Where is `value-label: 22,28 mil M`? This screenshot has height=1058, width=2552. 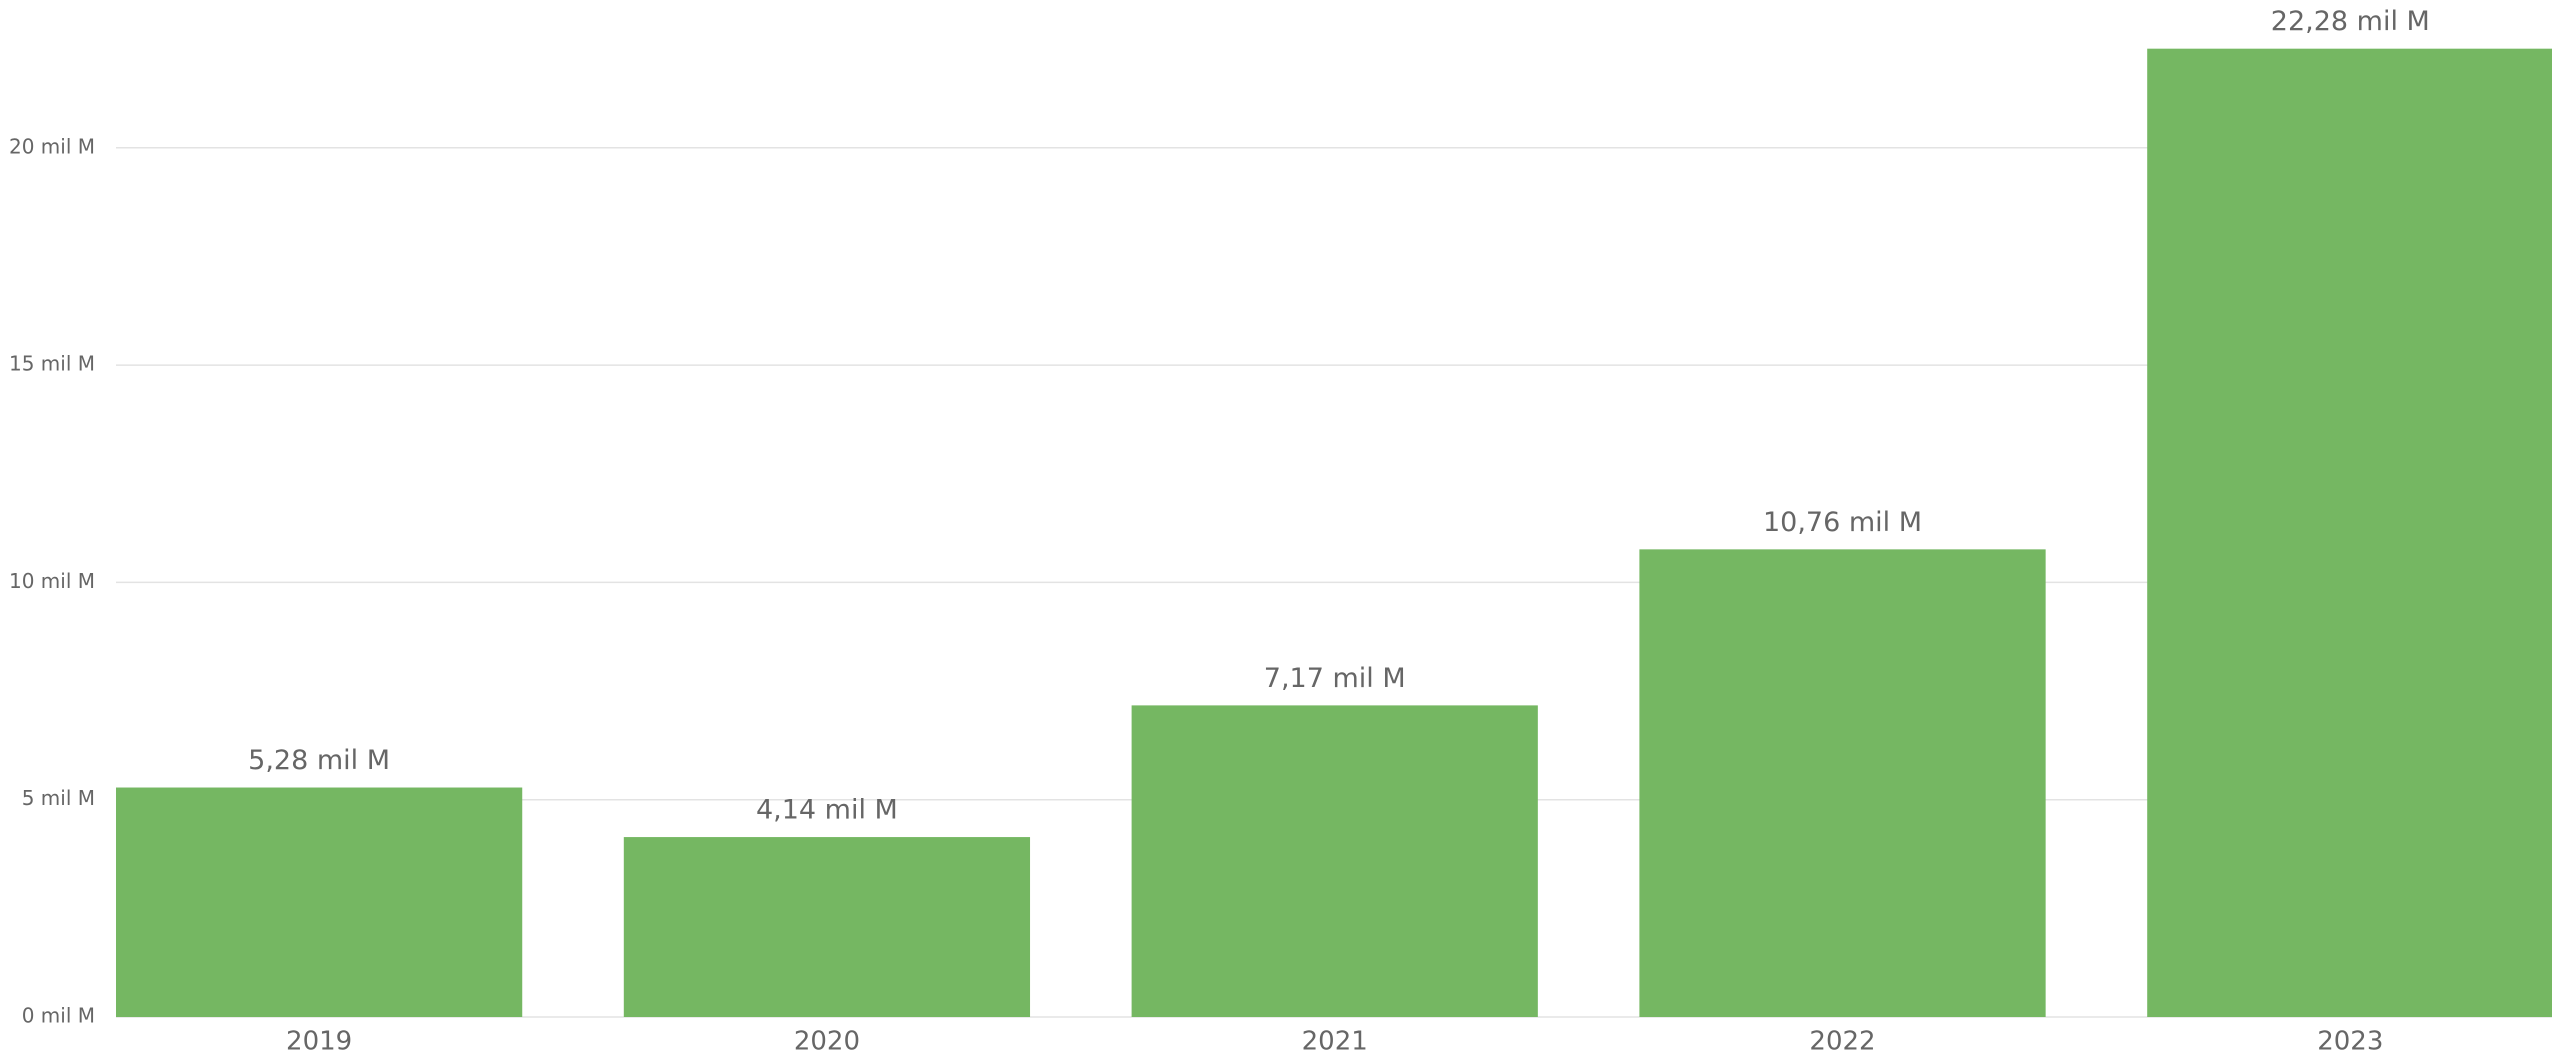 value-label: 22,28 mil M is located at coordinates (2350, 21).